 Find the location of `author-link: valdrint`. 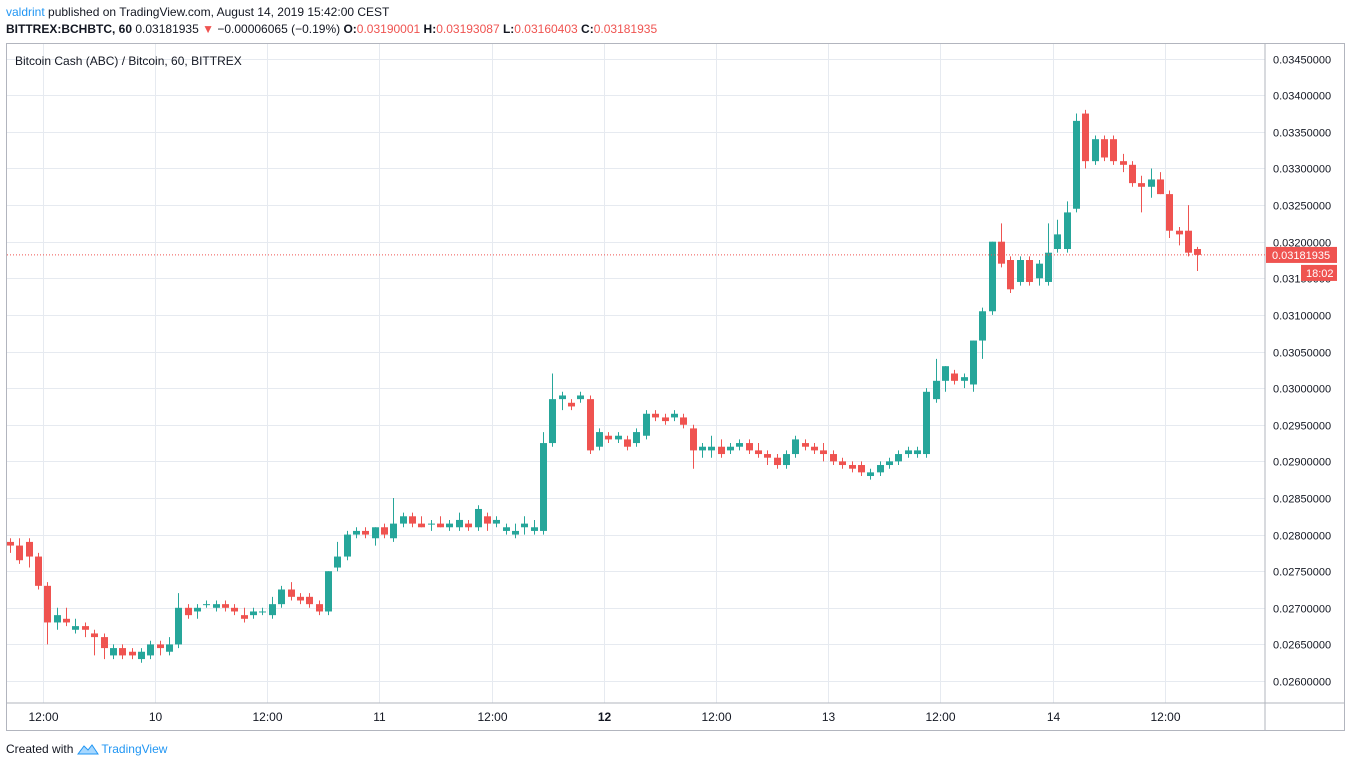

author-link: valdrint is located at coordinates (25, 12).